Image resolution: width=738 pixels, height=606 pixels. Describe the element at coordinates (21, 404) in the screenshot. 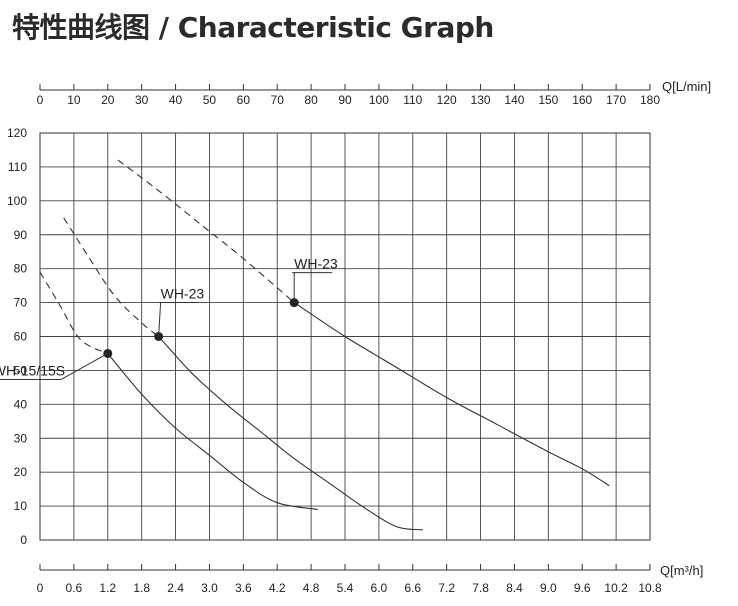

I see `y-tick-label: 40` at that location.